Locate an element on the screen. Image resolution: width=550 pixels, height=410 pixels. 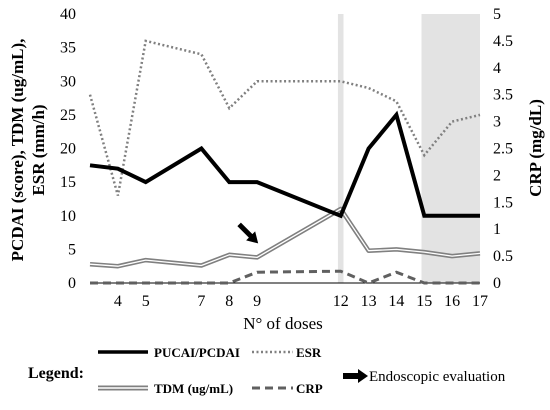
legend-label-esr: ESR is located at coordinates (309, 352).